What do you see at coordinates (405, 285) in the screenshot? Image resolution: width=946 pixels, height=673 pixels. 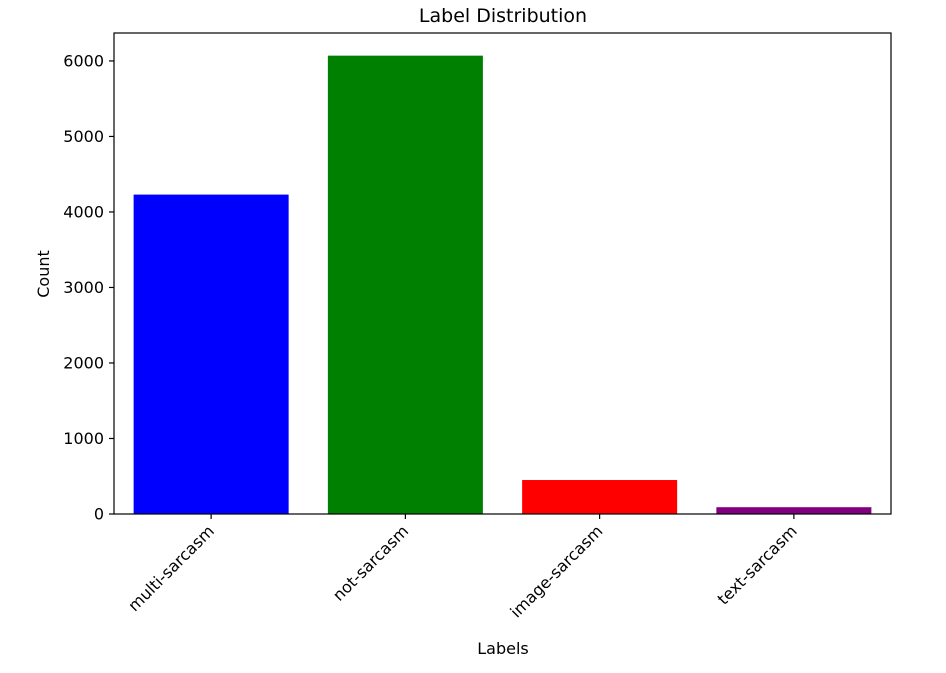 I see `bar-not-sarcasm` at bounding box center [405, 285].